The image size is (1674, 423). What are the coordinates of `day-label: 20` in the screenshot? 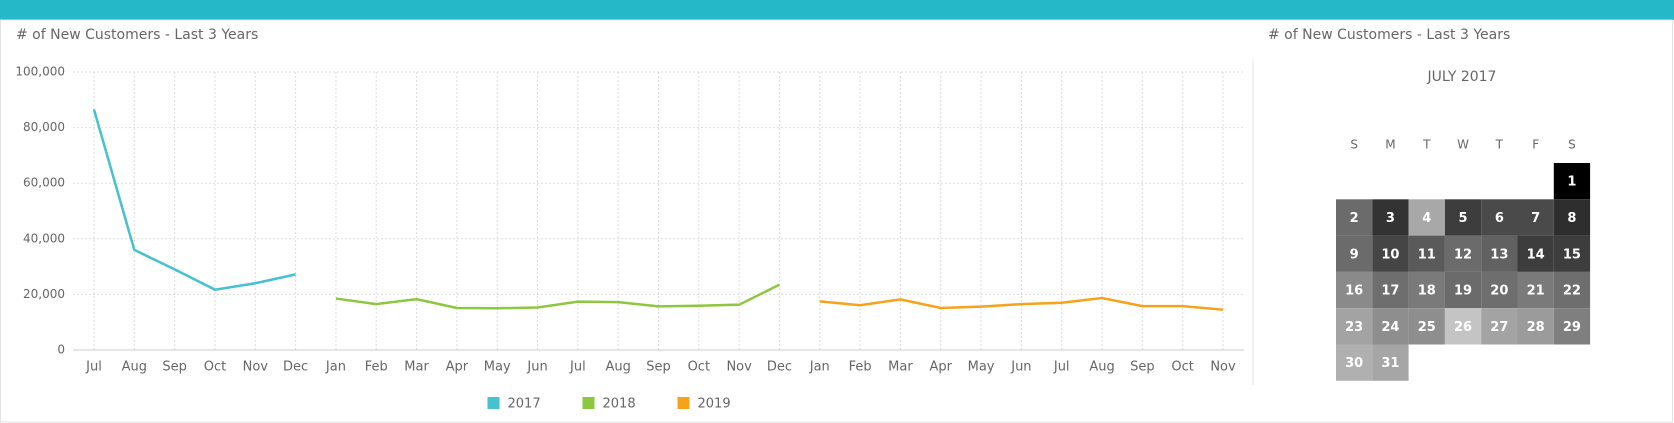 It's located at (1499, 291).